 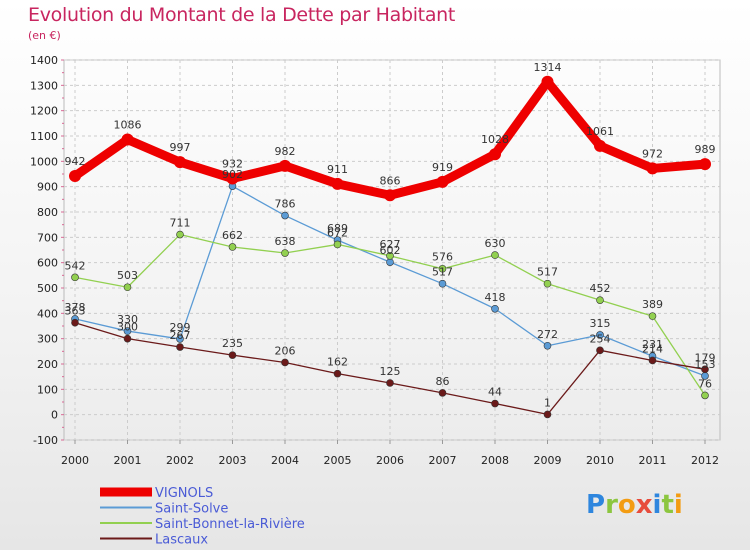 I want to click on data-label: 179, so click(x=705, y=357).